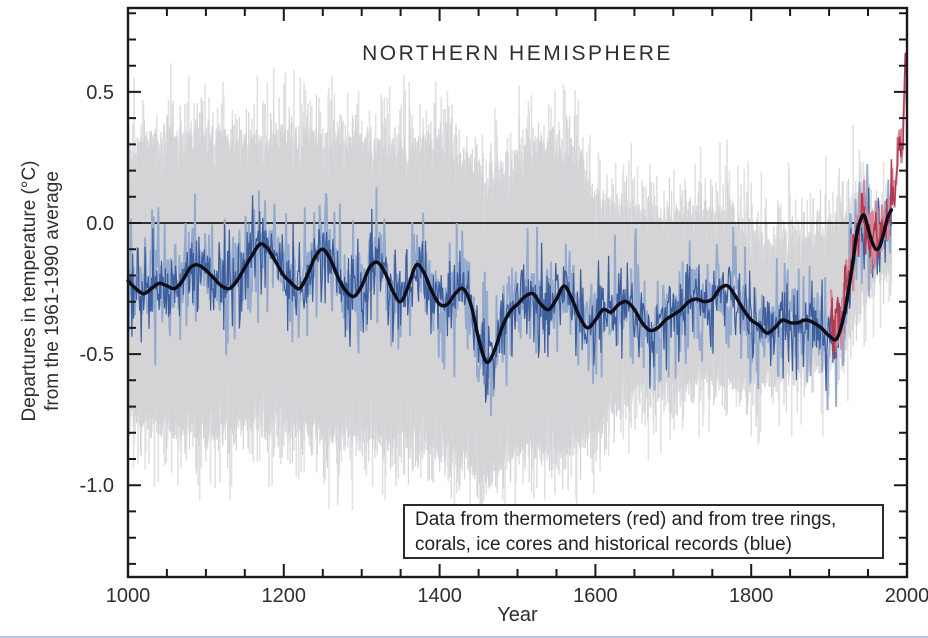 This screenshot has width=928, height=638. Describe the element at coordinates (464, 637) in the screenshot. I see `bottom-blue-strip` at that location.